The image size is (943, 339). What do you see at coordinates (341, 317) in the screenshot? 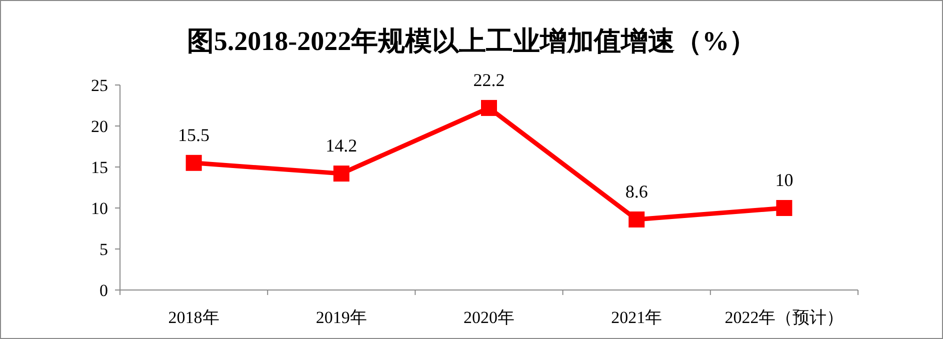
I see `x-tick-label: 2019年` at bounding box center [341, 317].